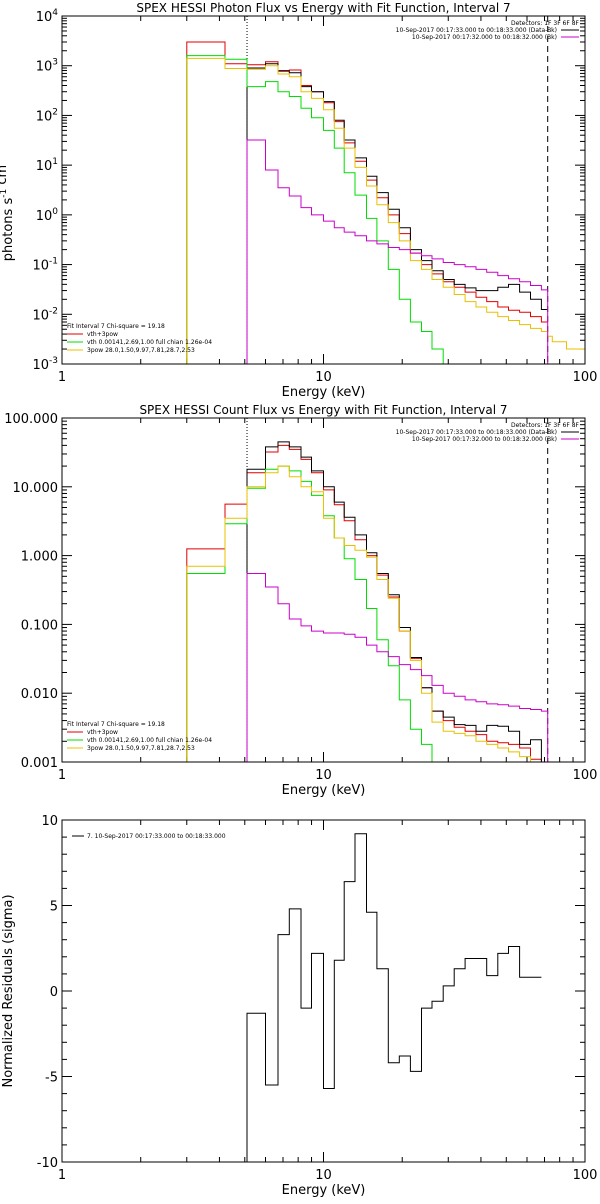  What do you see at coordinates (39, 625) in the screenshot?
I see `y-tick-label: 0.100` at bounding box center [39, 625].